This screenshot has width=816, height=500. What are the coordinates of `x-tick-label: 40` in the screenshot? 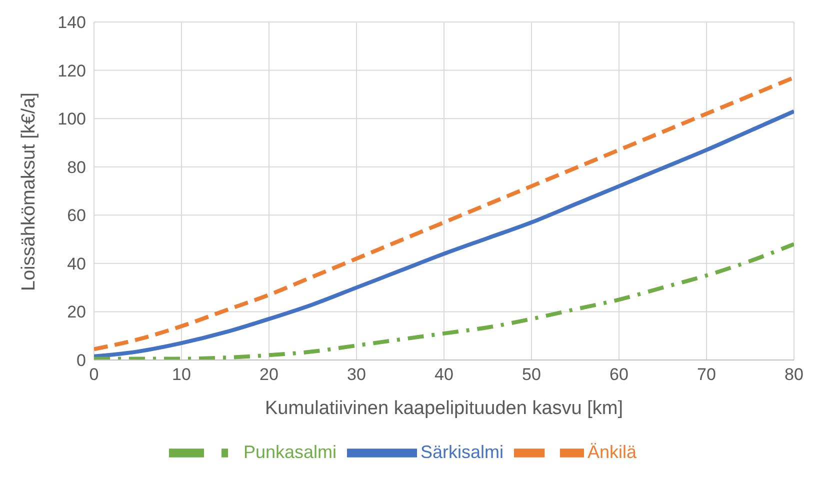 It's located at (444, 374).